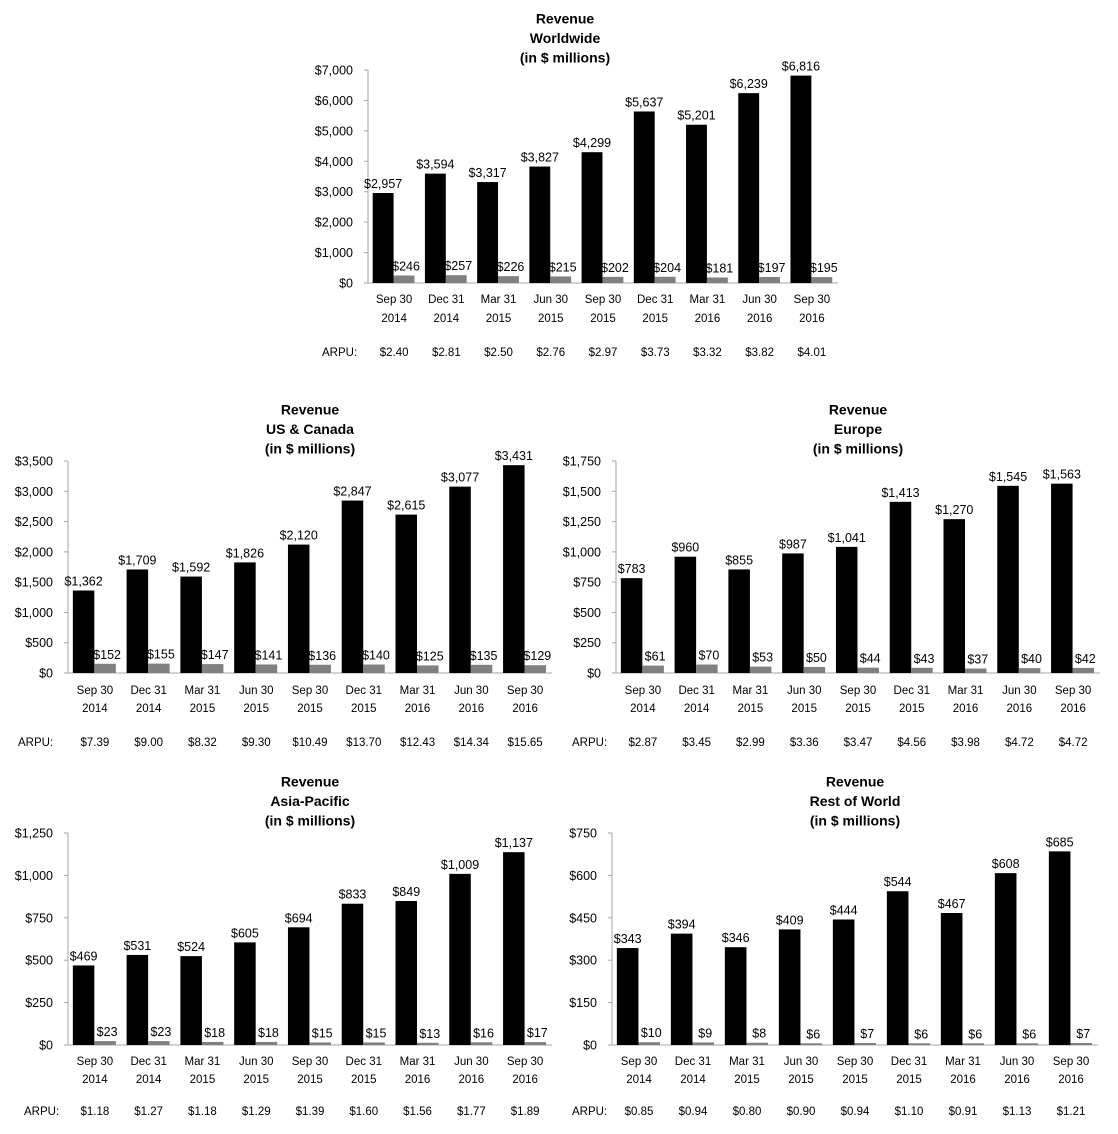  I want to click on chart-2-bar-revenue, so click(1062, 578).